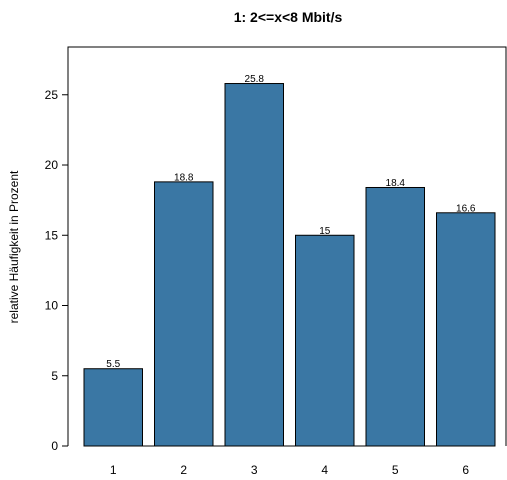 The image size is (507, 480). Describe the element at coordinates (288, 17) in the screenshot. I see `chart-title: 1: 2<=x<8 Mbit/s` at that location.